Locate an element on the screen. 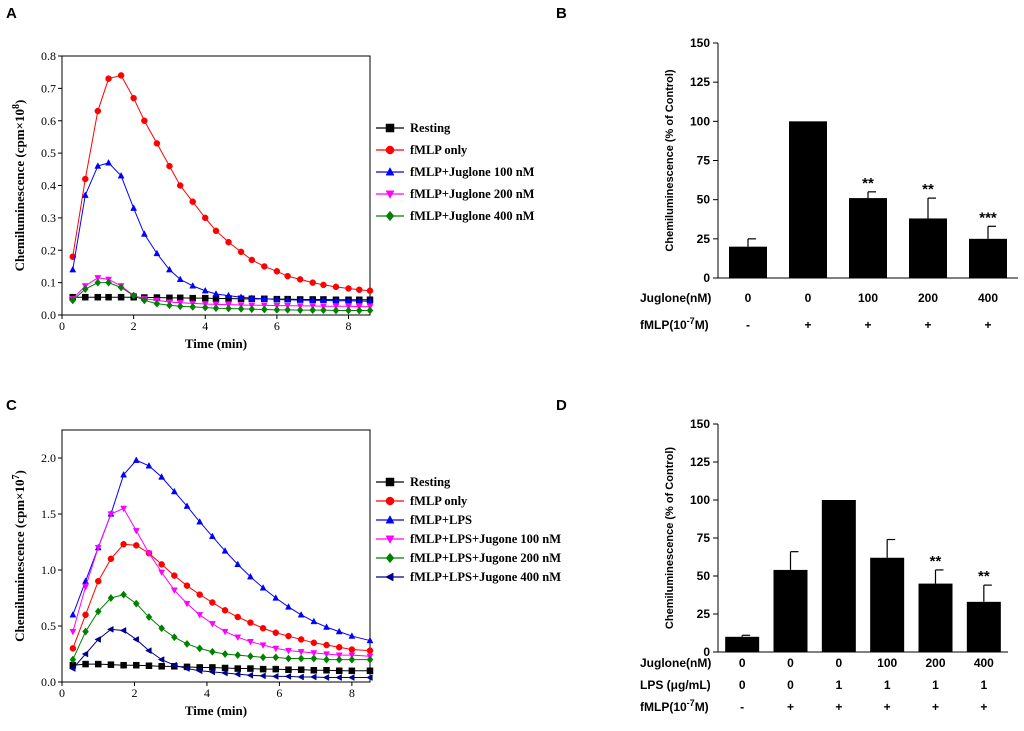 This screenshot has height=731, width=1024. x-tick-label: 2 is located at coordinates (134, 326).